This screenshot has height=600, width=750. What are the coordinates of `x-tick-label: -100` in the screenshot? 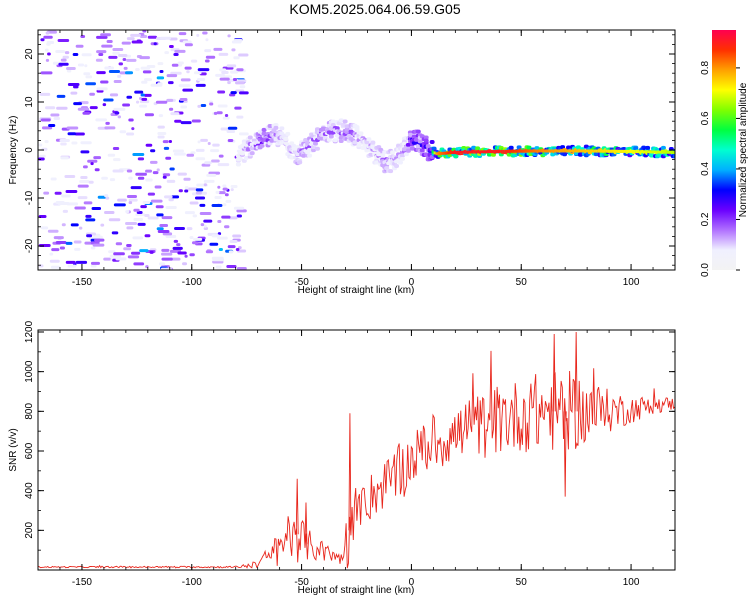 It's located at (192, 582).